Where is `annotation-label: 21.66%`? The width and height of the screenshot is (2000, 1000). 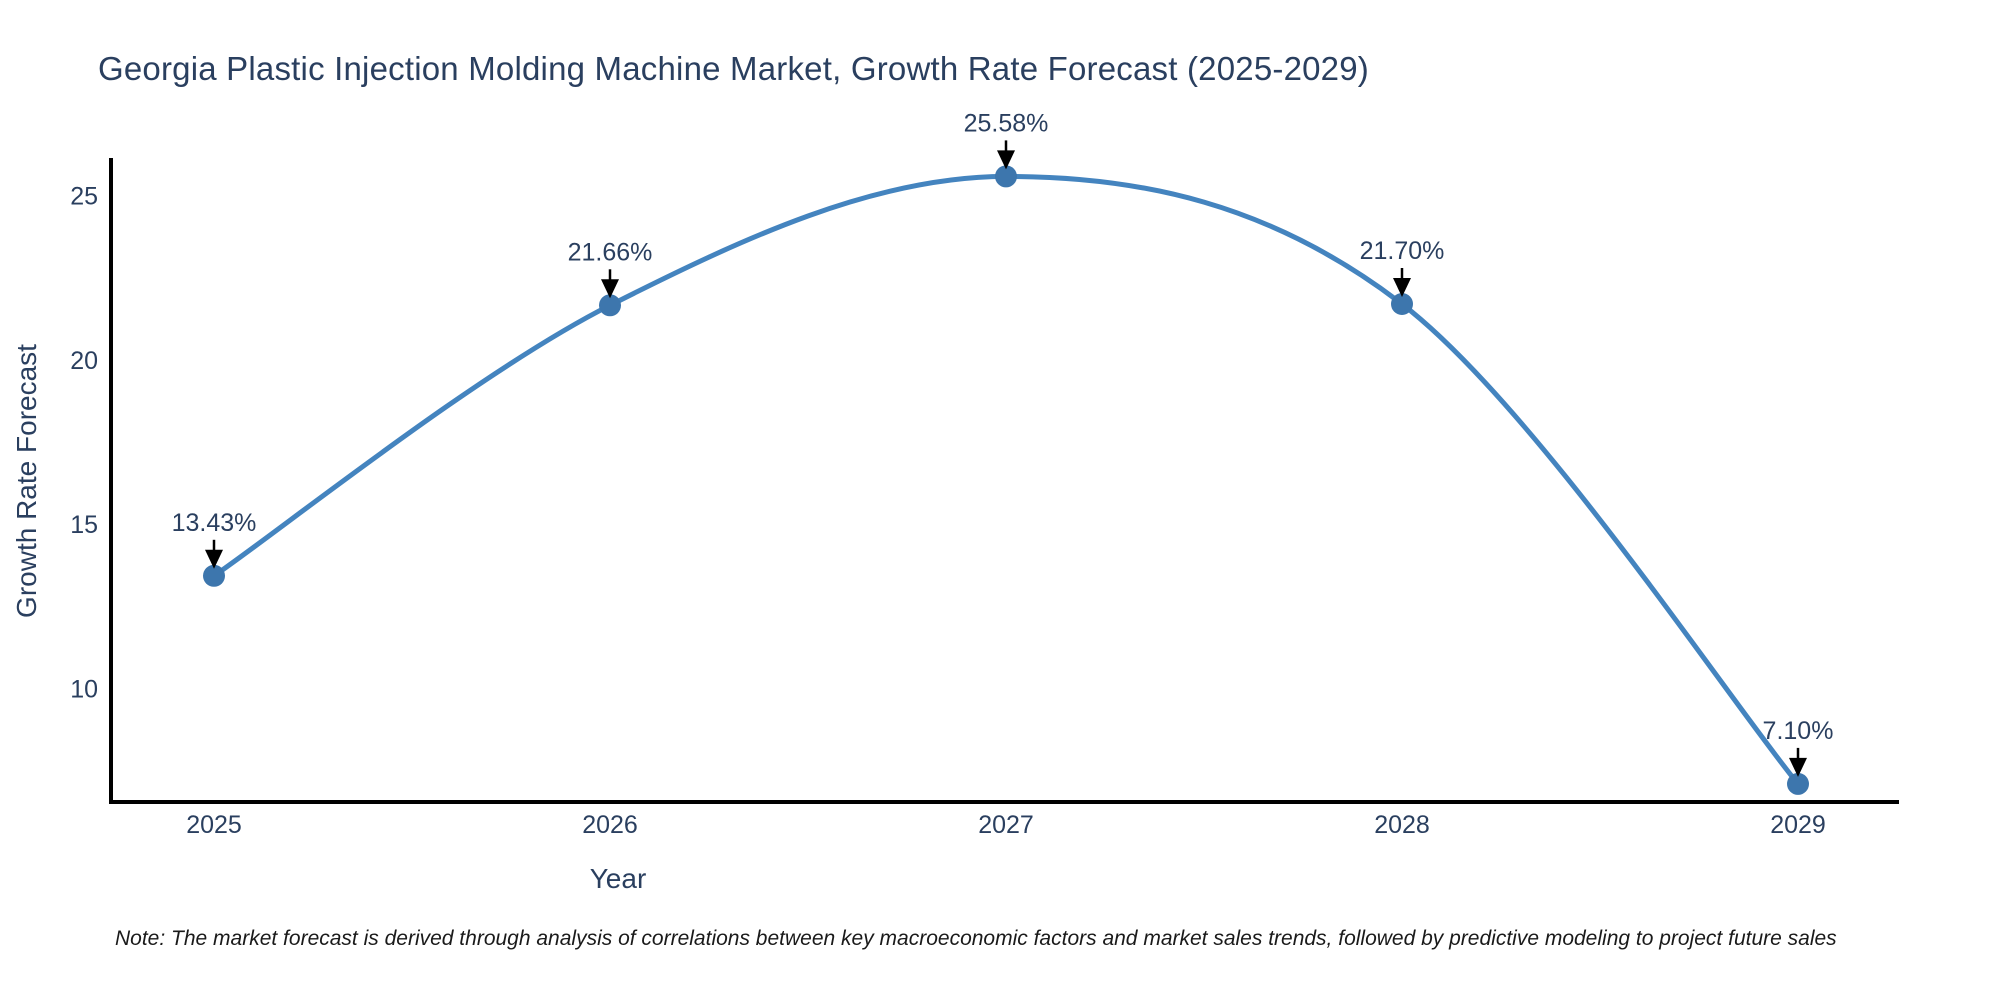
annotation-label: 21.66% is located at coordinates (610, 252).